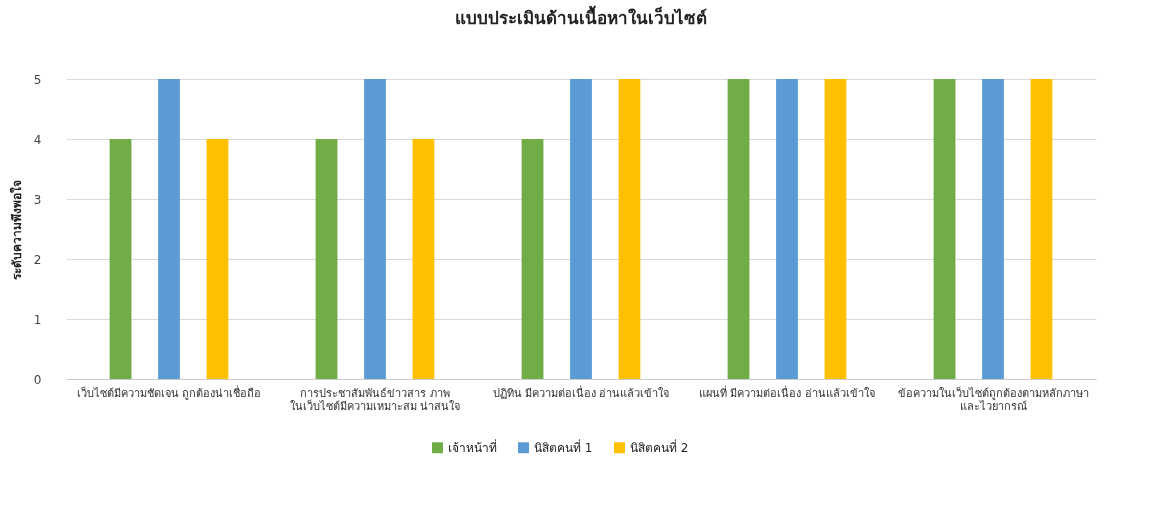  I want to click on x-tick-label: ปฏิทิน มีความต่อเนื่อง อ่านแล้วเข้าใจ, so click(581, 392).